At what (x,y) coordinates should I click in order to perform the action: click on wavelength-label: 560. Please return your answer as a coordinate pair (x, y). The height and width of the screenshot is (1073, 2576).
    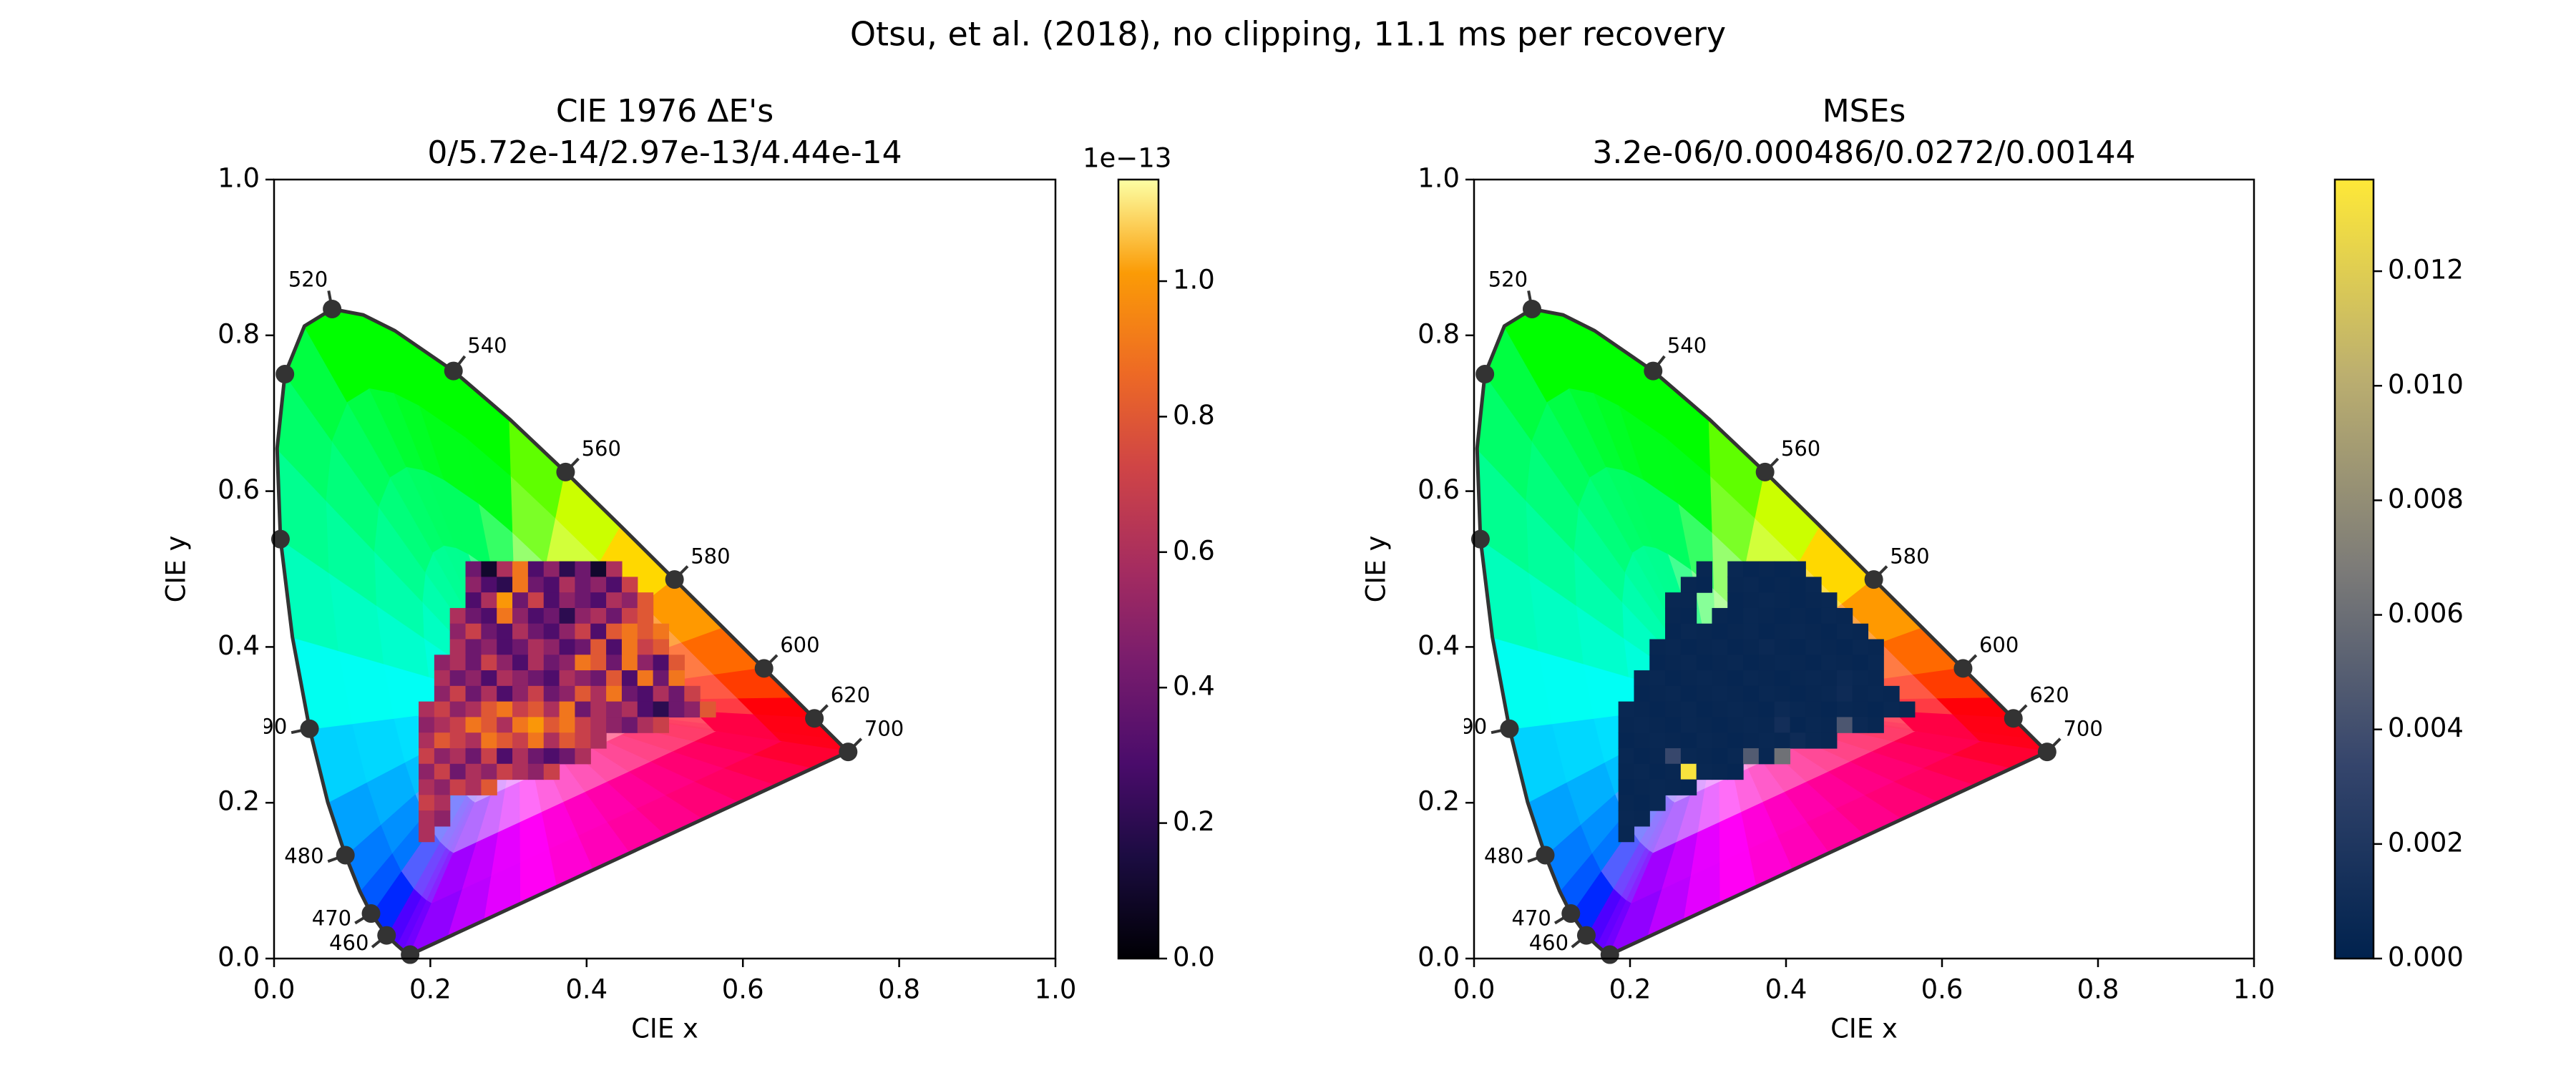
    Looking at the image, I should click on (1800, 448).